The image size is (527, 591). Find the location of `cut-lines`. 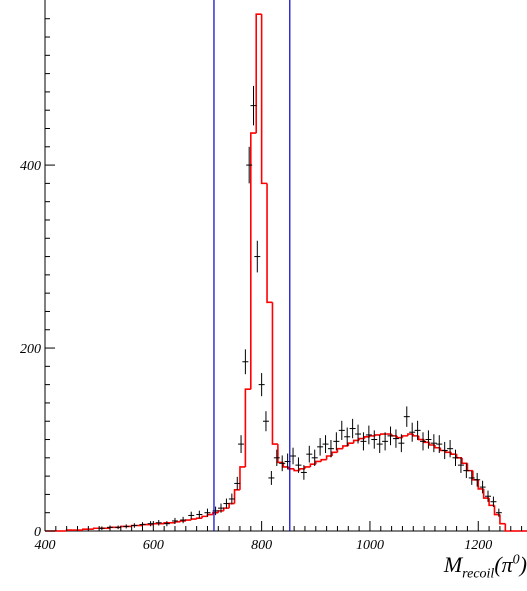

cut-lines is located at coordinates (252, 265).